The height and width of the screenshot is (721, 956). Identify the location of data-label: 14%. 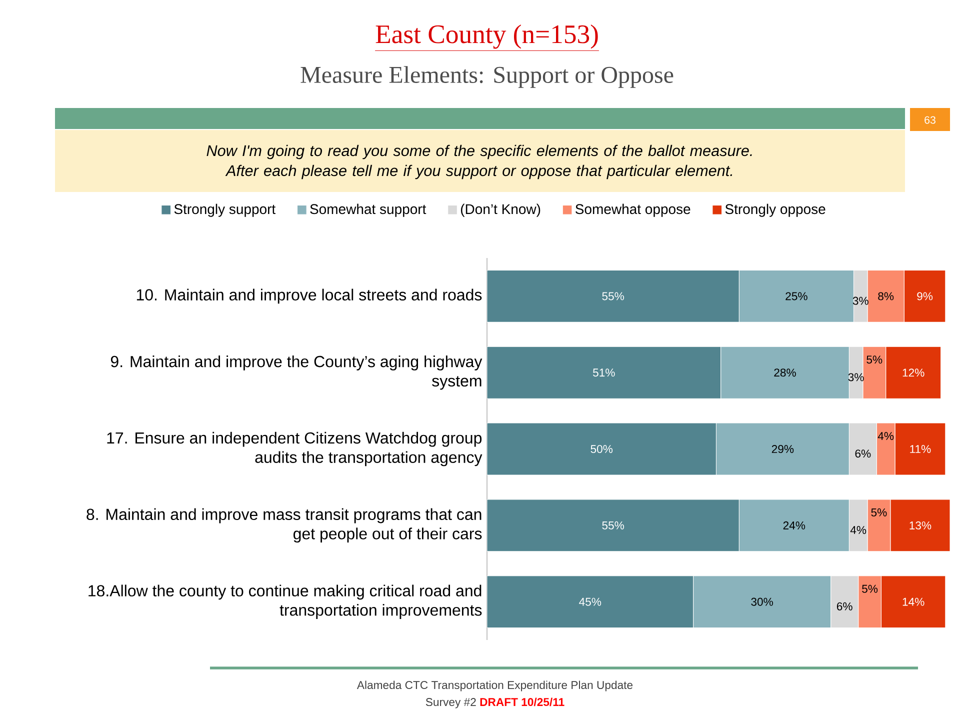
(913, 602).